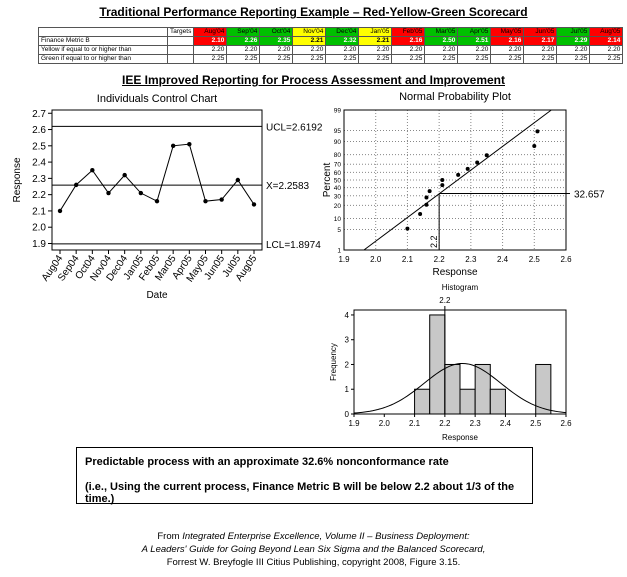 This screenshot has height=577, width=627. I want to click on probability-plot-ytick-label: 60, so click(338, 173).